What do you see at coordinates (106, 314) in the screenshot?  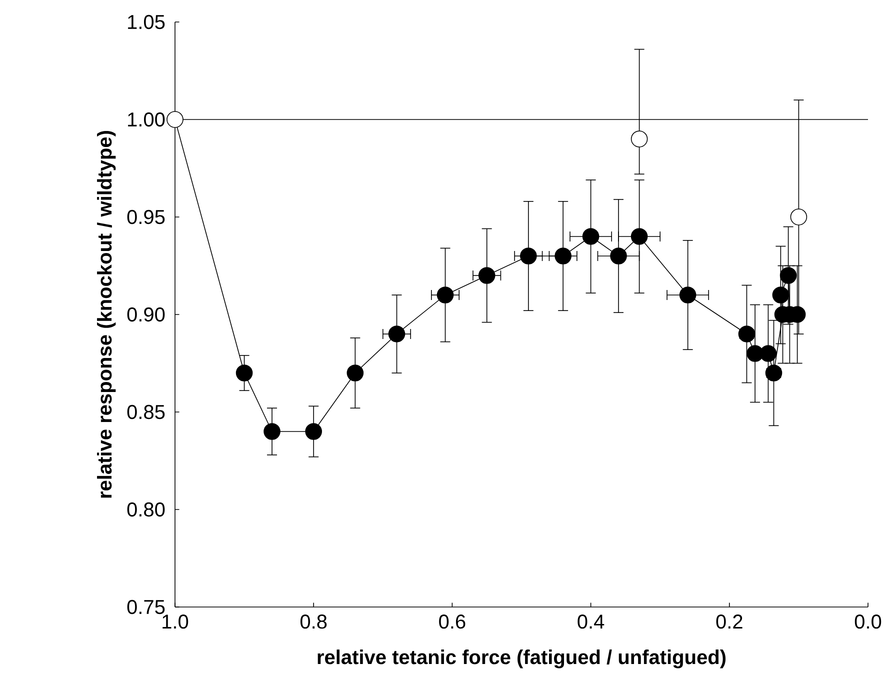 I see `y-axis-title: relative response (knockout / wildtype)` at bounding box center [106, 314].